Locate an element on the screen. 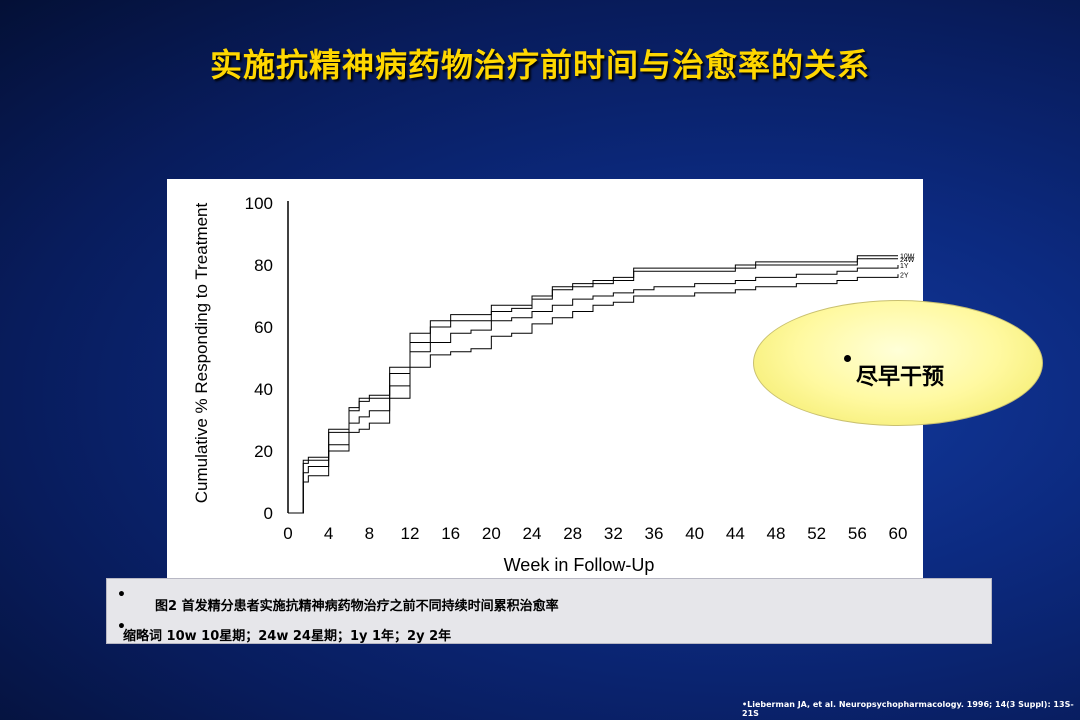 The width and height of the screenshot is (1080, 720). x-tick-label: 56 is located at coordinates (857, 533).